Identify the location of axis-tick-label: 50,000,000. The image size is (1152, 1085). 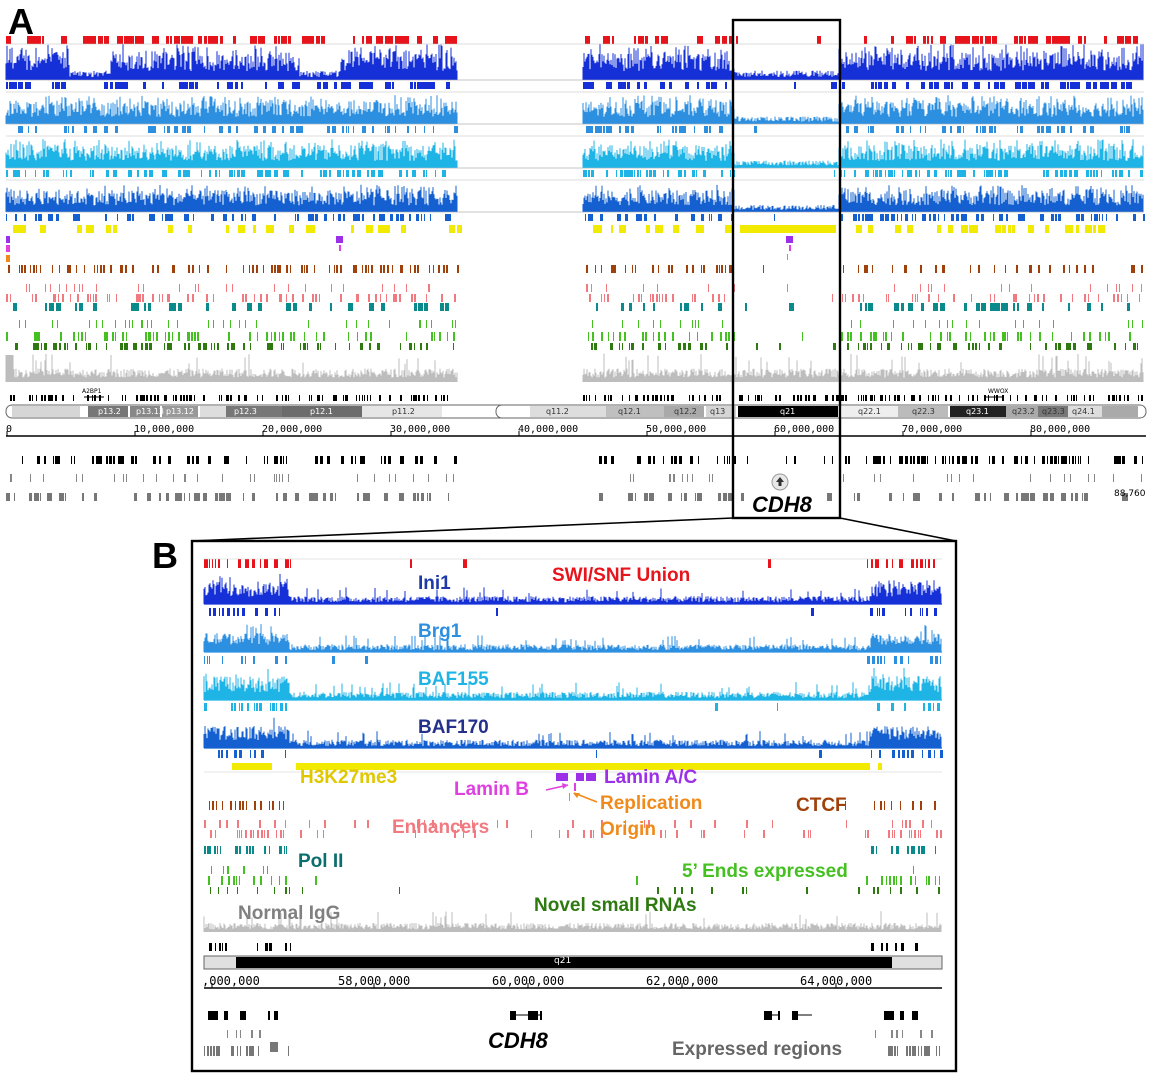
(676, 429).